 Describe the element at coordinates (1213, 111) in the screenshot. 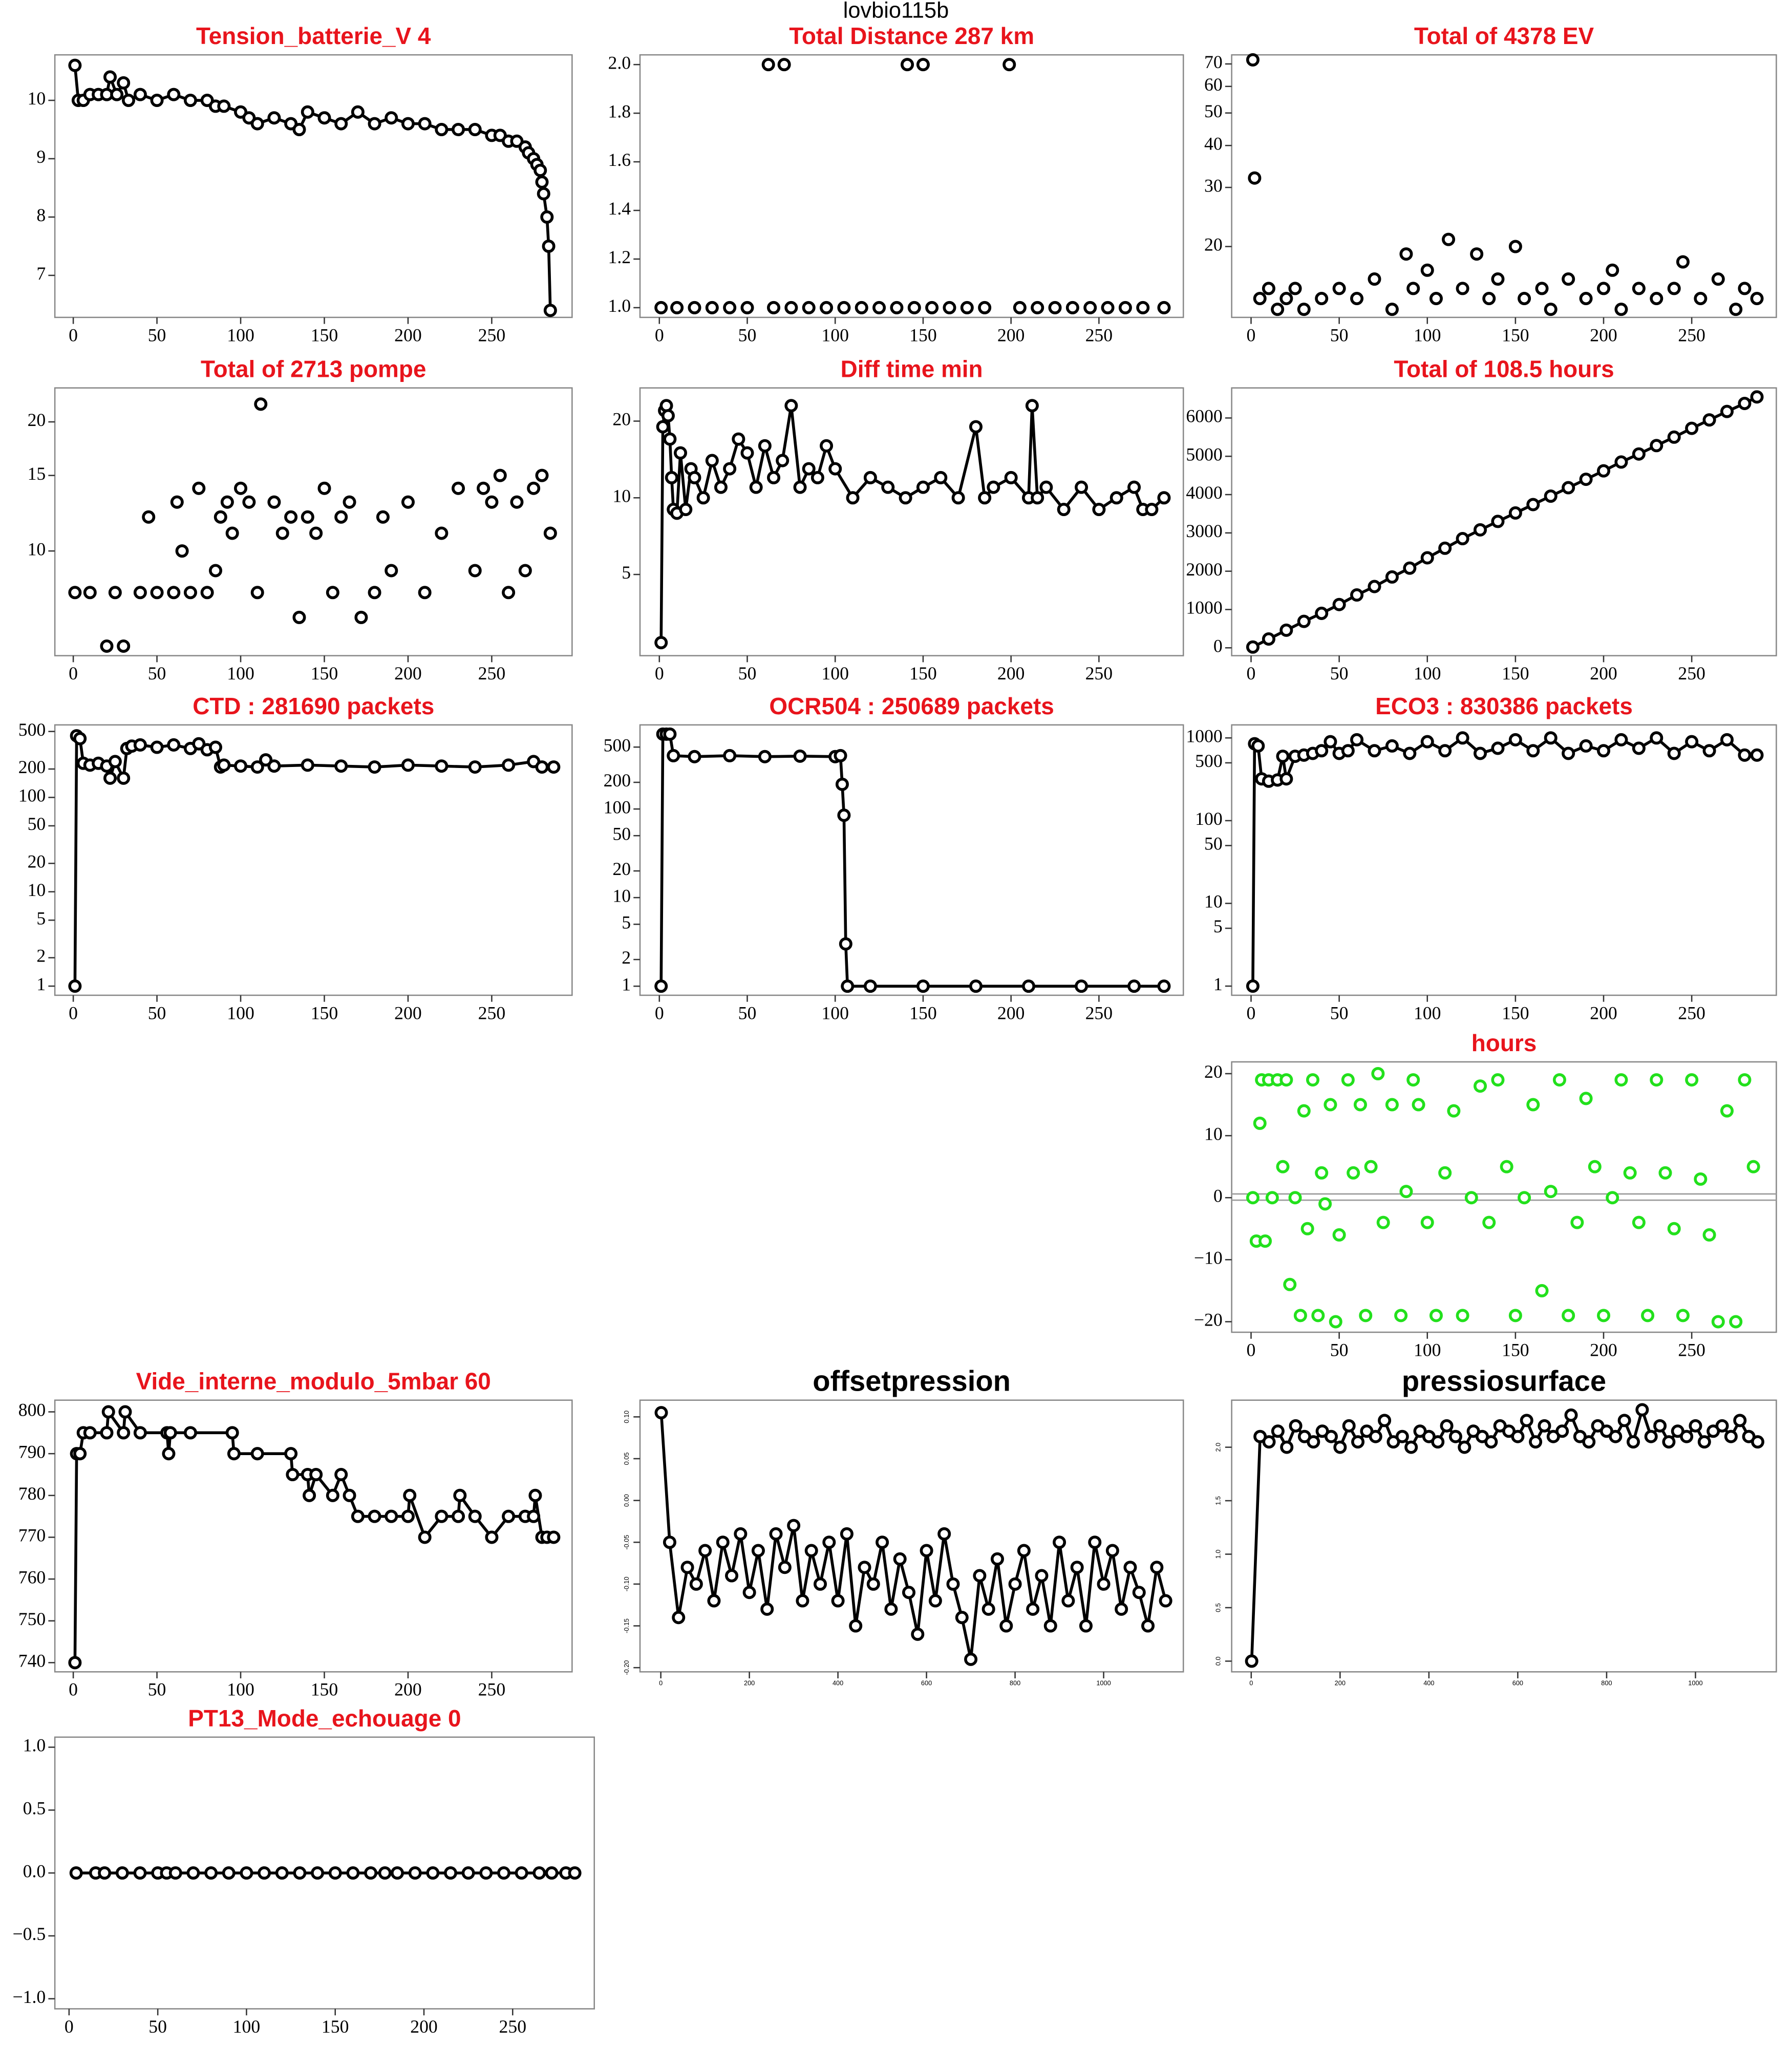

I see `y-tick-label: 50` at that location.